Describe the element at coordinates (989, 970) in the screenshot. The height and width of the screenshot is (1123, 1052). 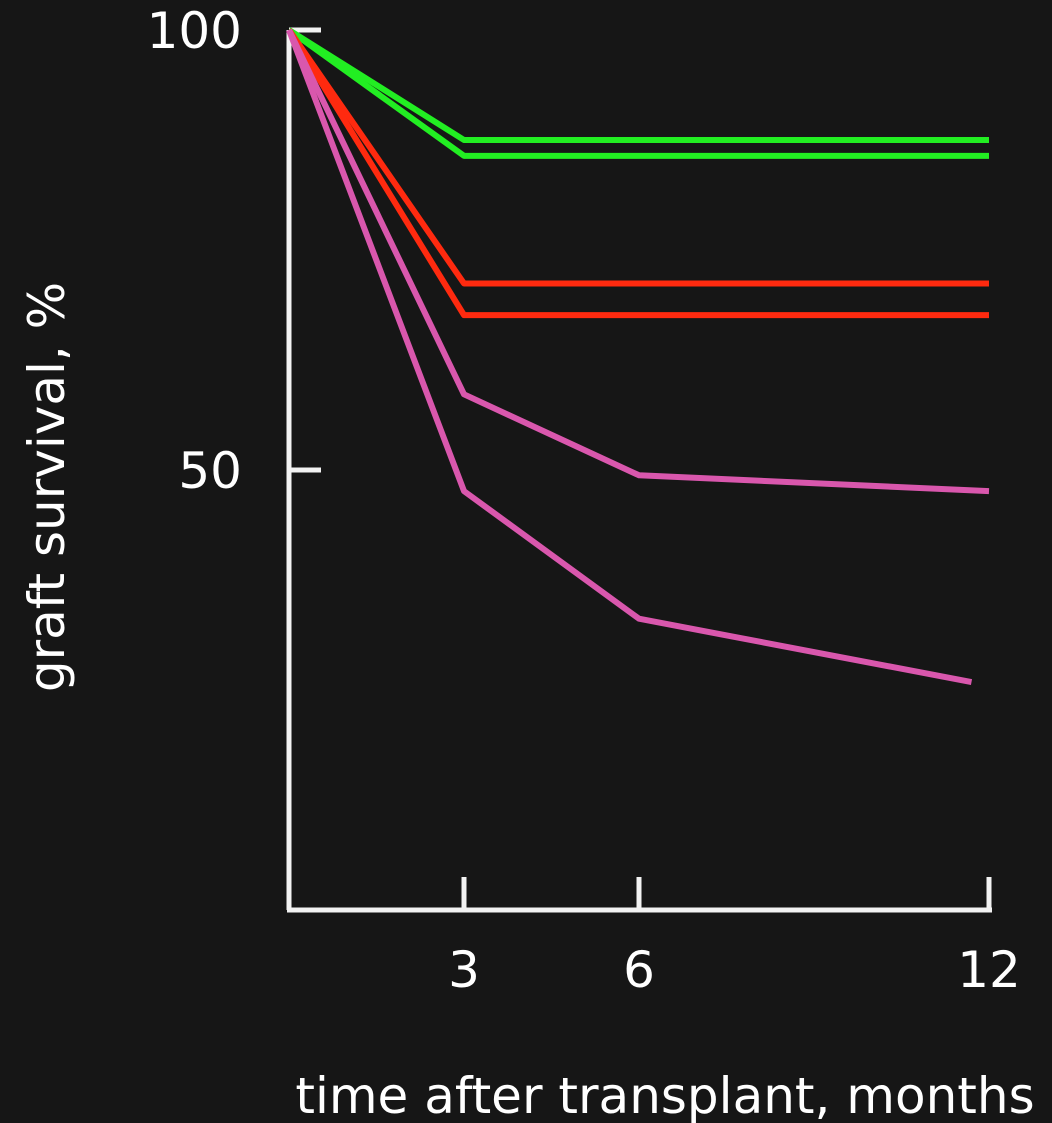
I see `x-tick-label: 12` at that location.